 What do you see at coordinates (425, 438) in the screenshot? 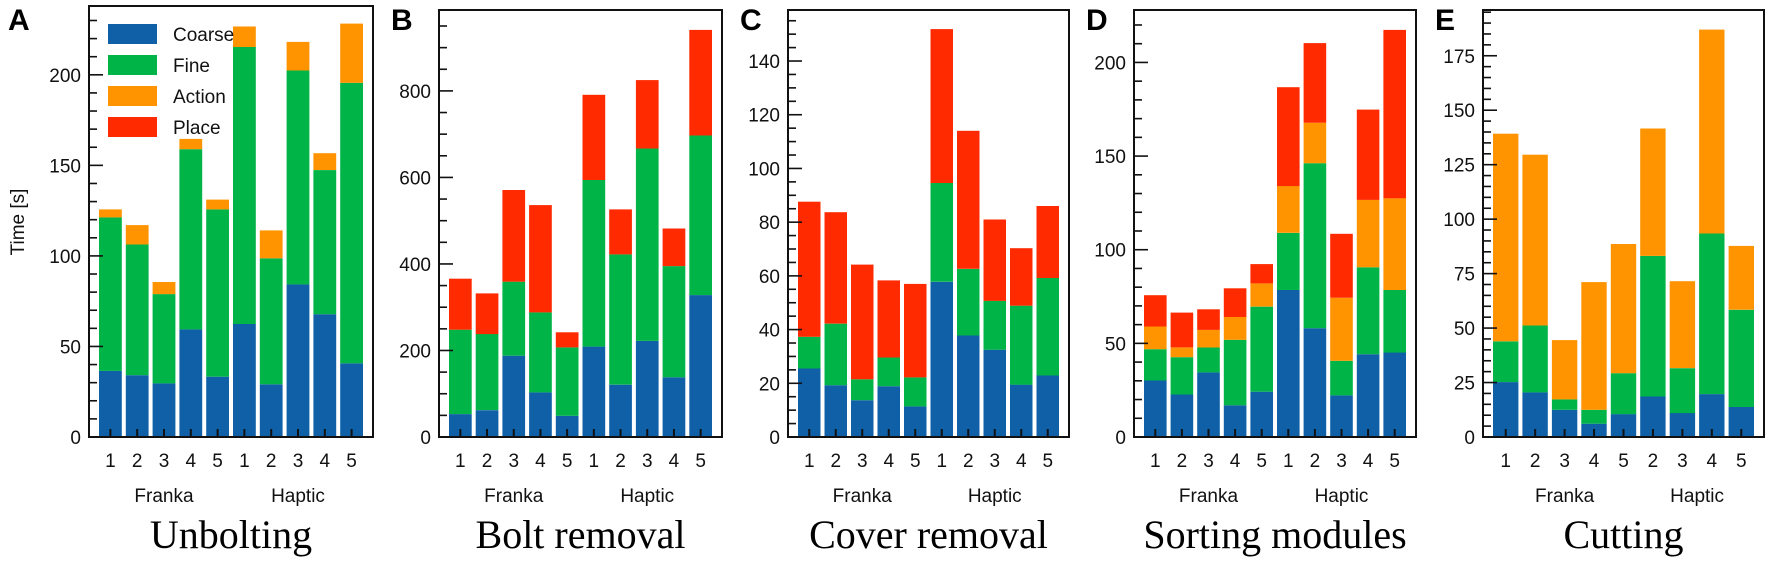
I see `y-tick-label: 0` at bounding box center [425, 438].